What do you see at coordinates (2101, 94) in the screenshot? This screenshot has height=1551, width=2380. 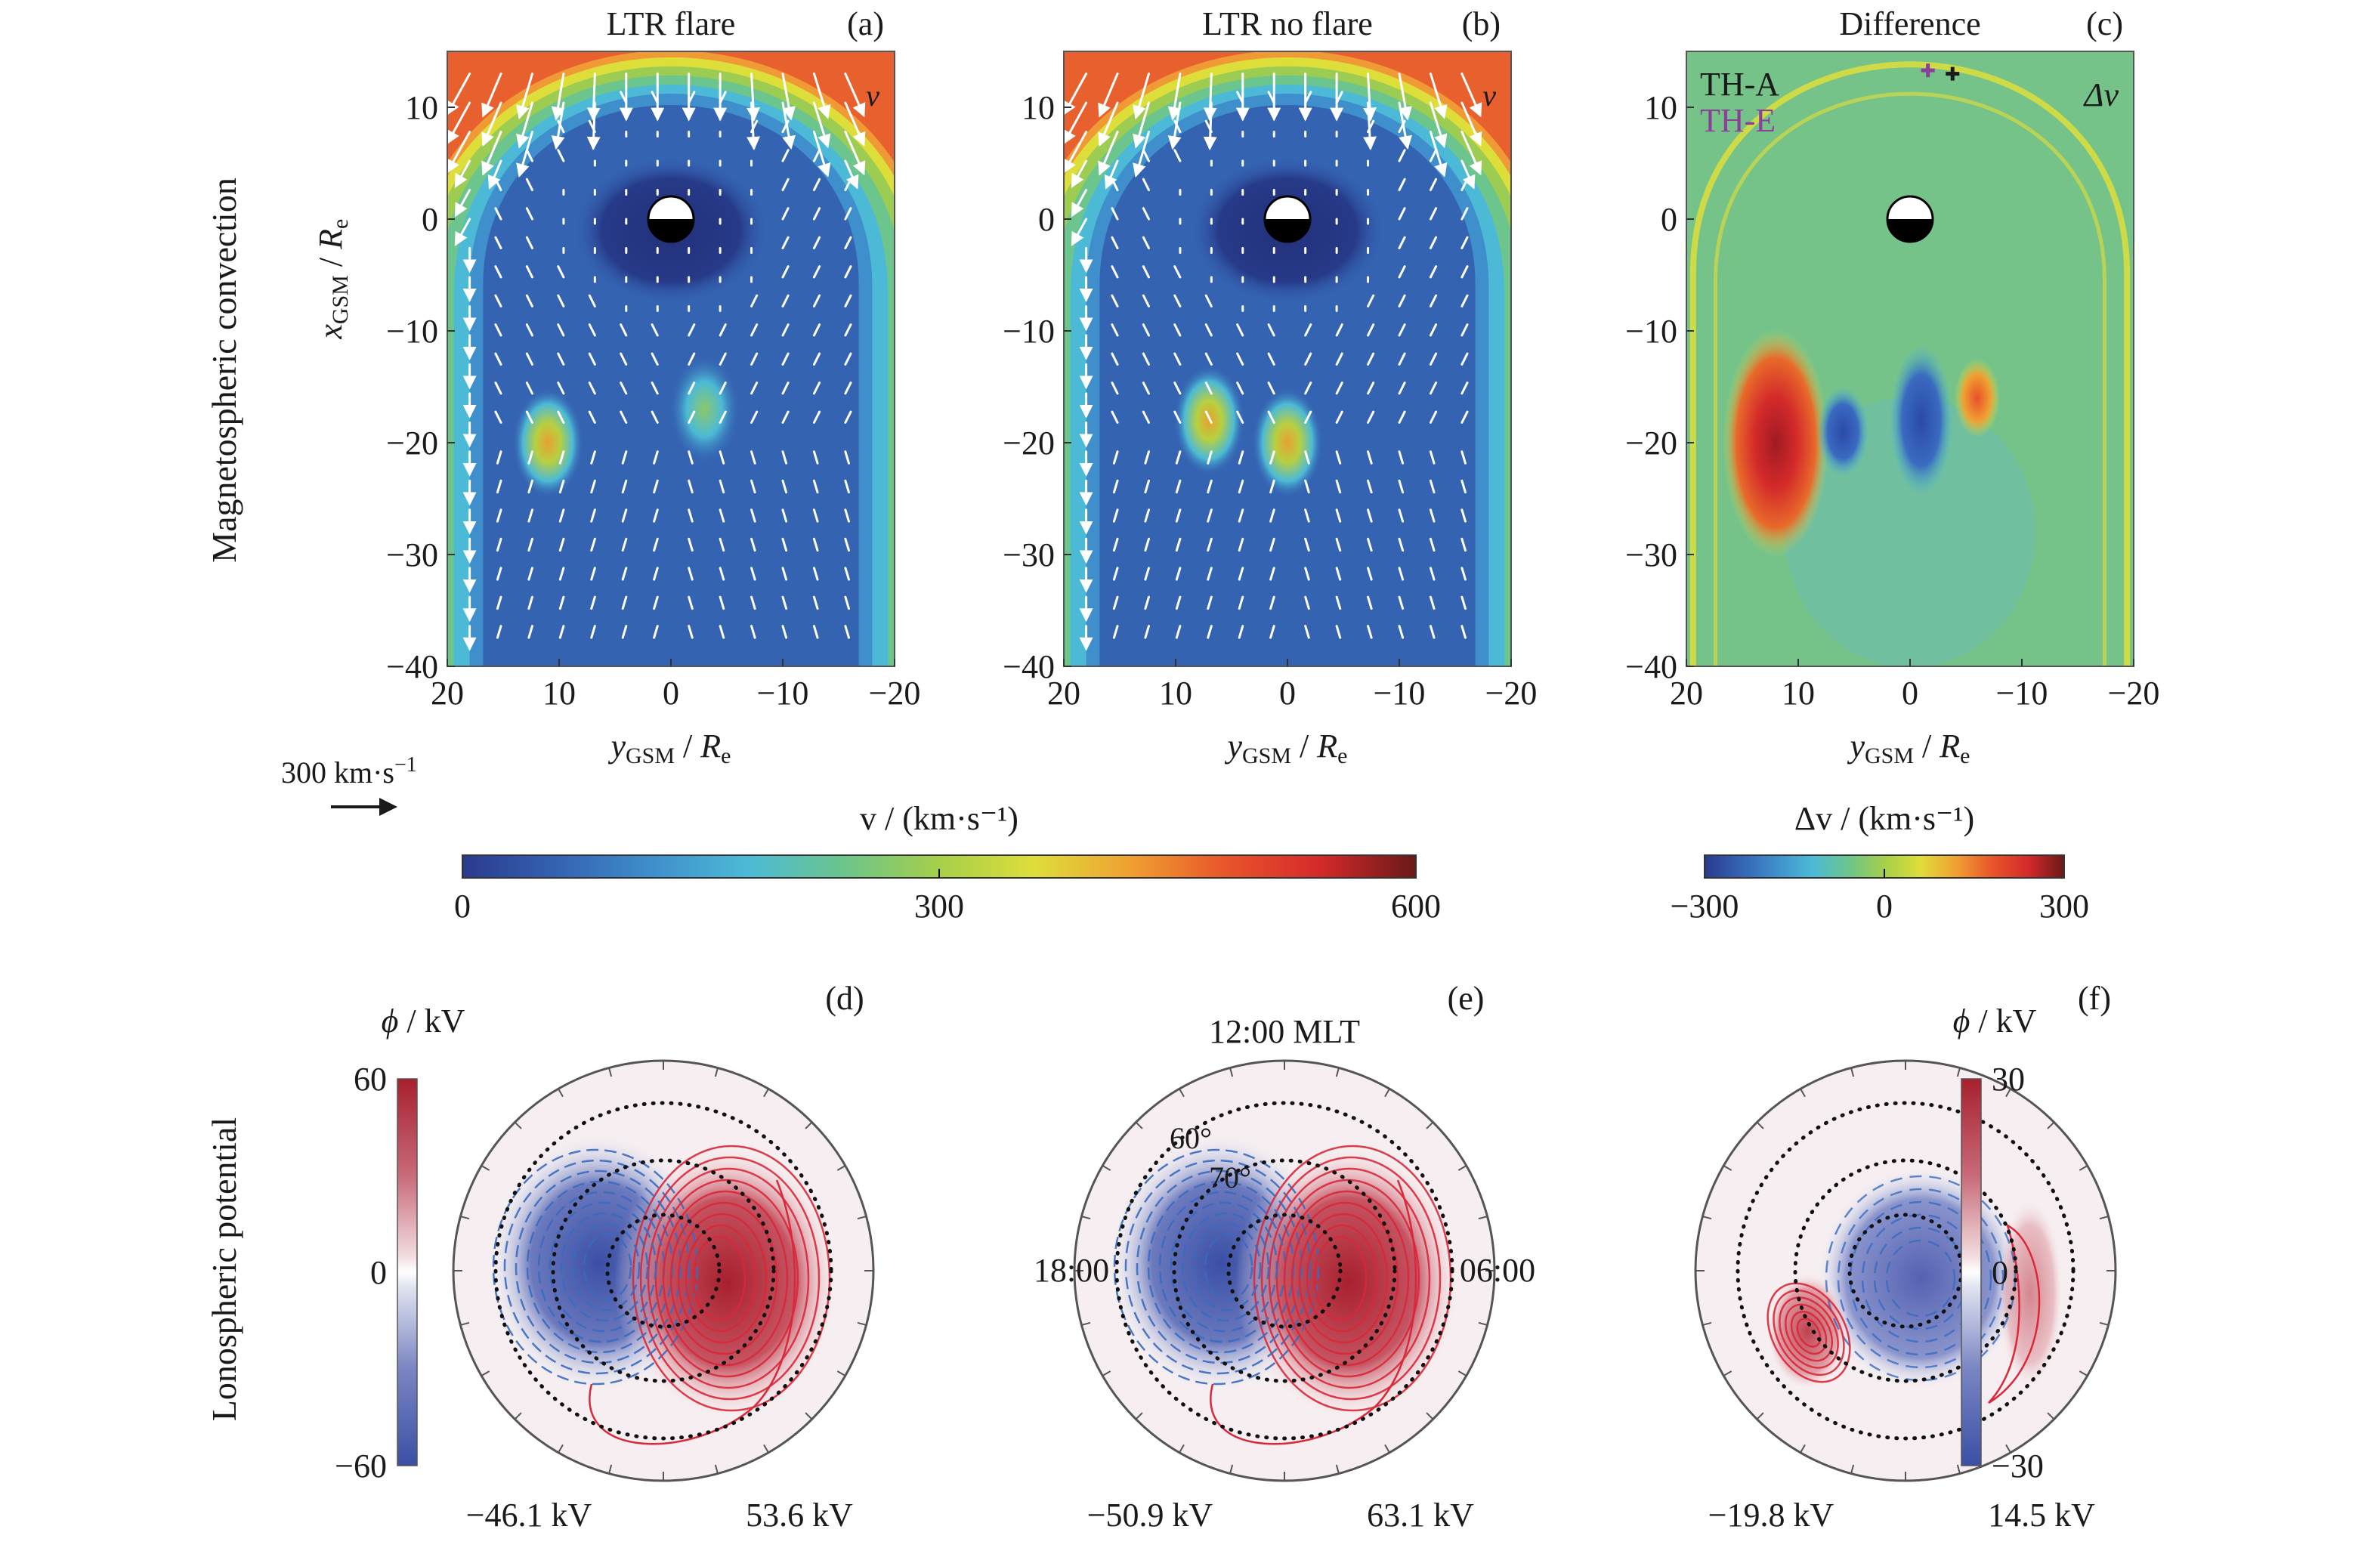 I see `quantity-label: Δv` at bounding box center [2101, 94].